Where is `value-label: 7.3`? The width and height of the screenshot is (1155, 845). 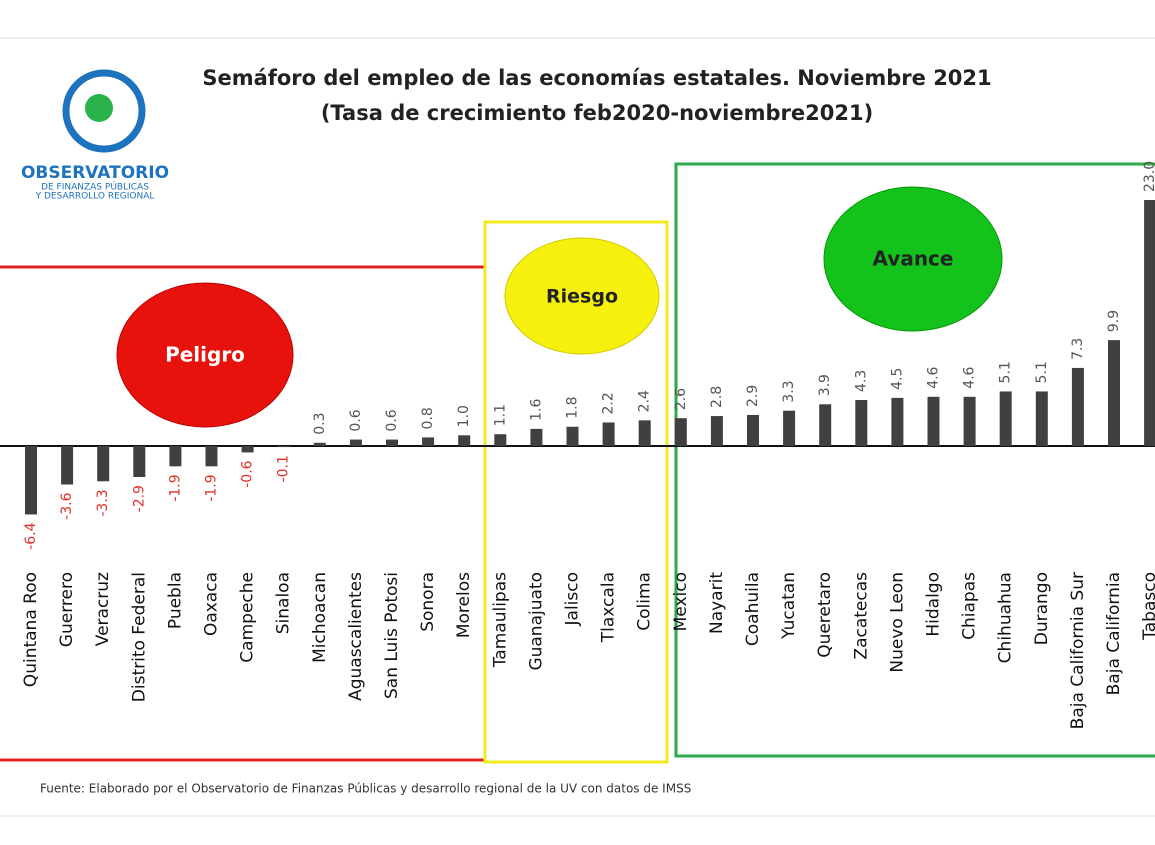 value-label: 7.3 is located at coordinates (1078, 349).